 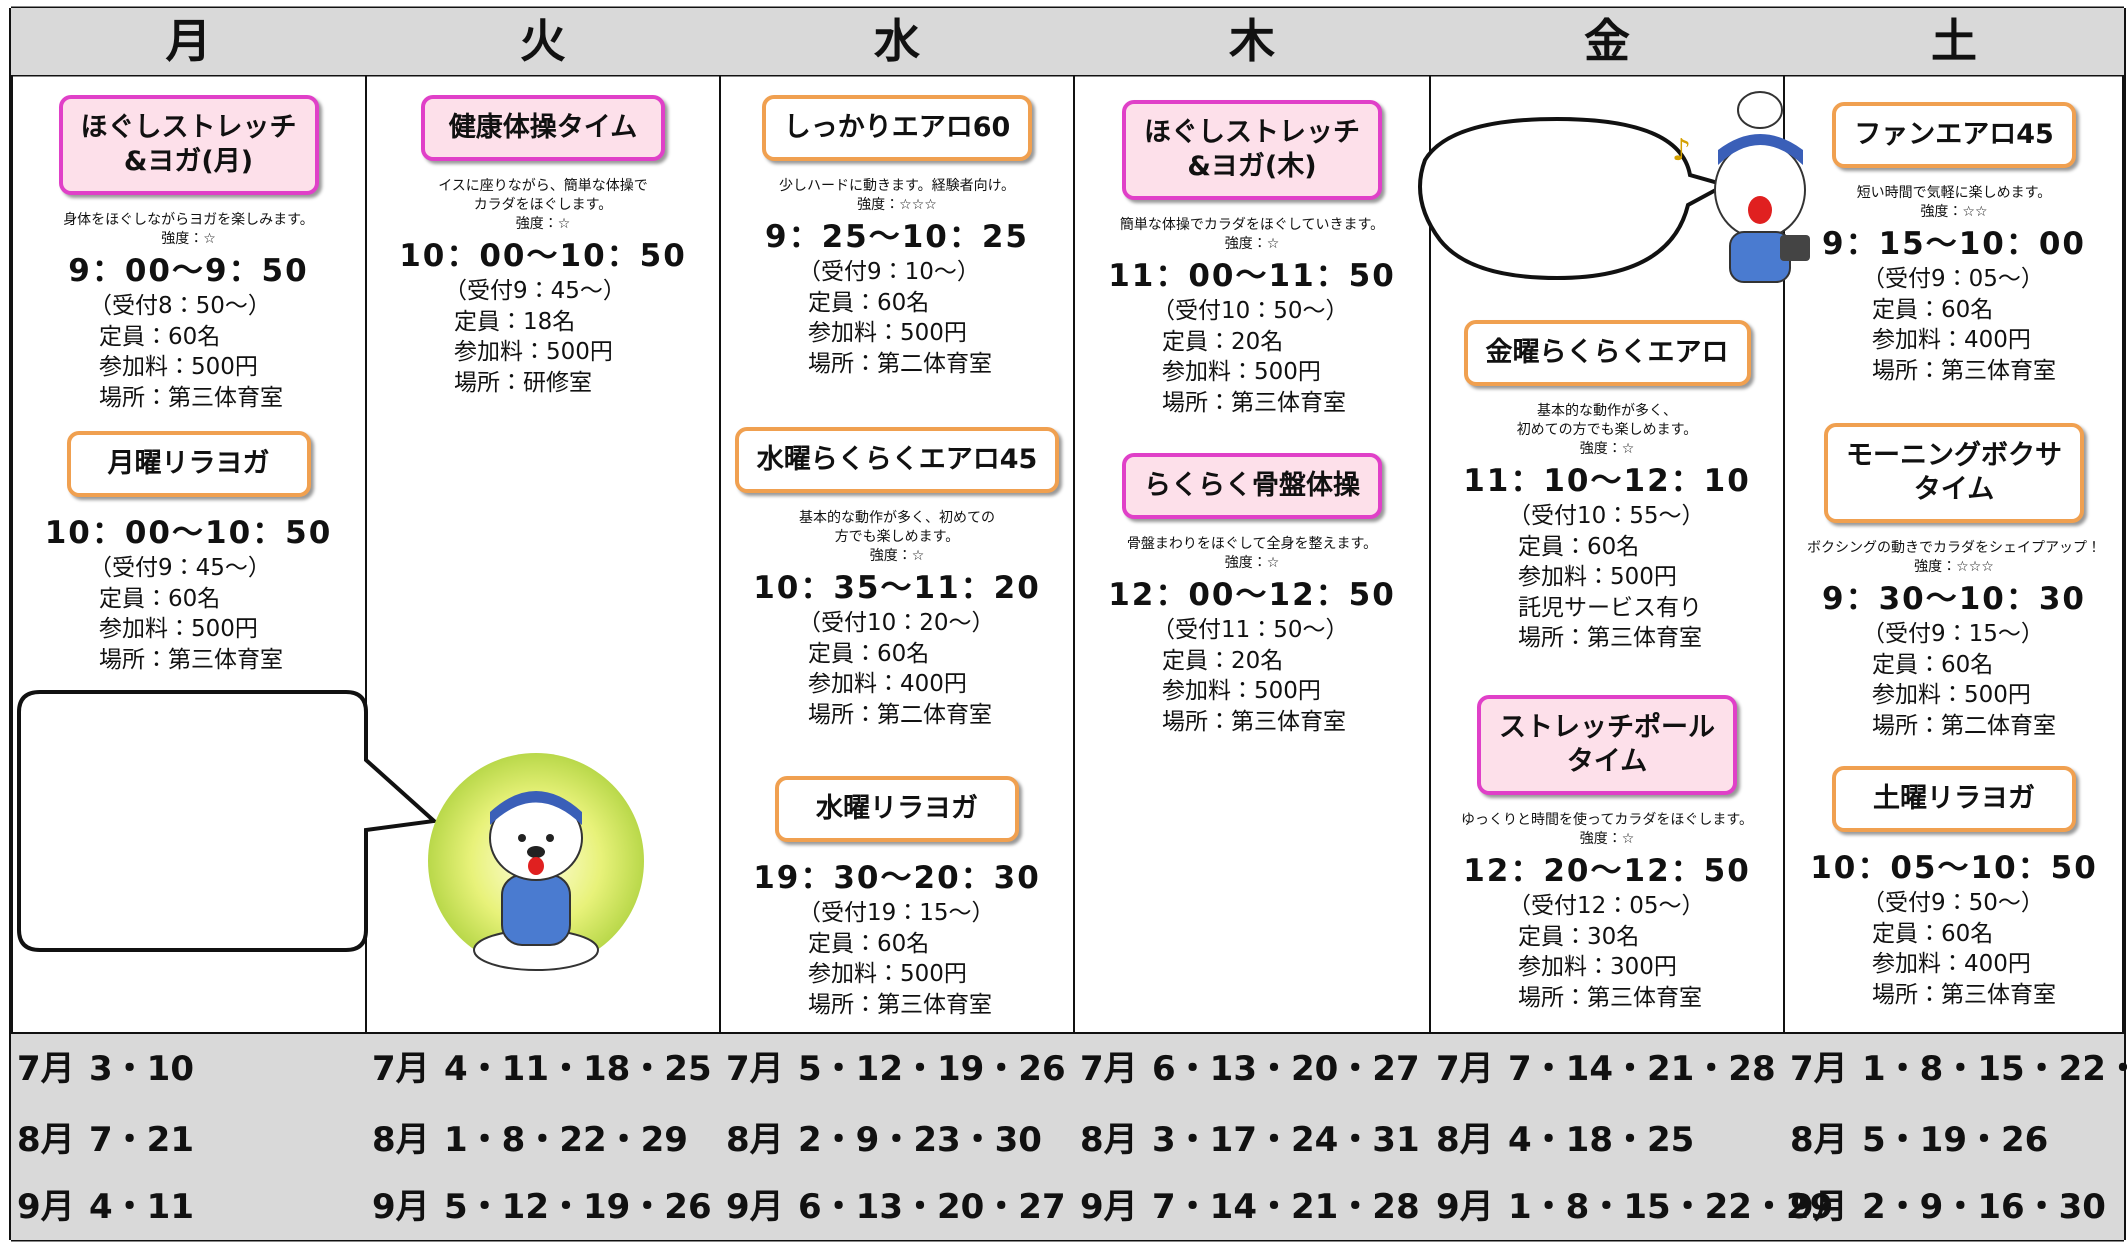 I want to click on dates: 1・8・15・22・29, so click(x=1671, y=1207).